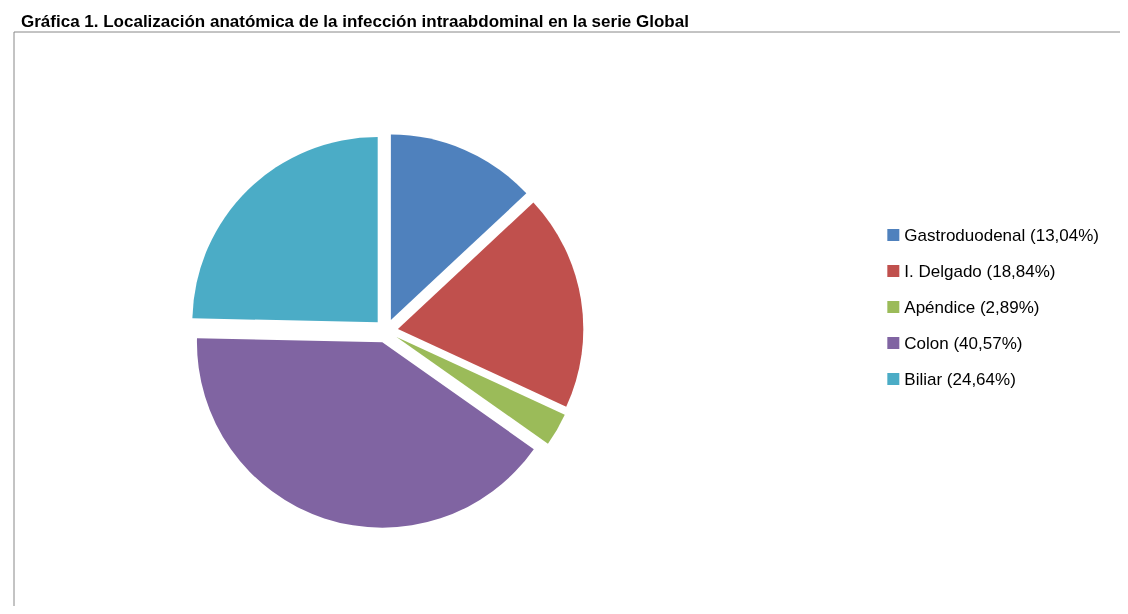 This screenshot has height=614, width=1128. Describe the element at coordinates (972, 307) in the screenshot. I see `legend-label: Apéndice (2,89%)` at that location.